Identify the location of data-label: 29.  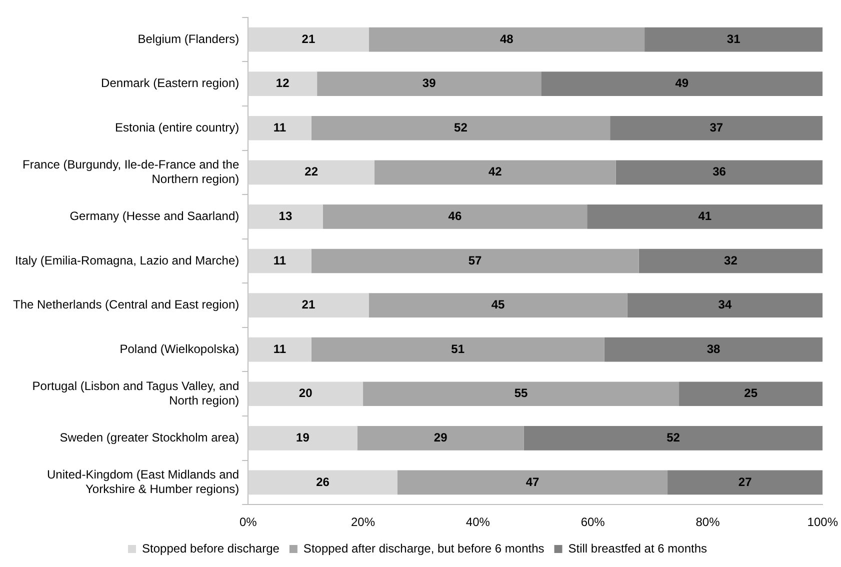
(441, 437).